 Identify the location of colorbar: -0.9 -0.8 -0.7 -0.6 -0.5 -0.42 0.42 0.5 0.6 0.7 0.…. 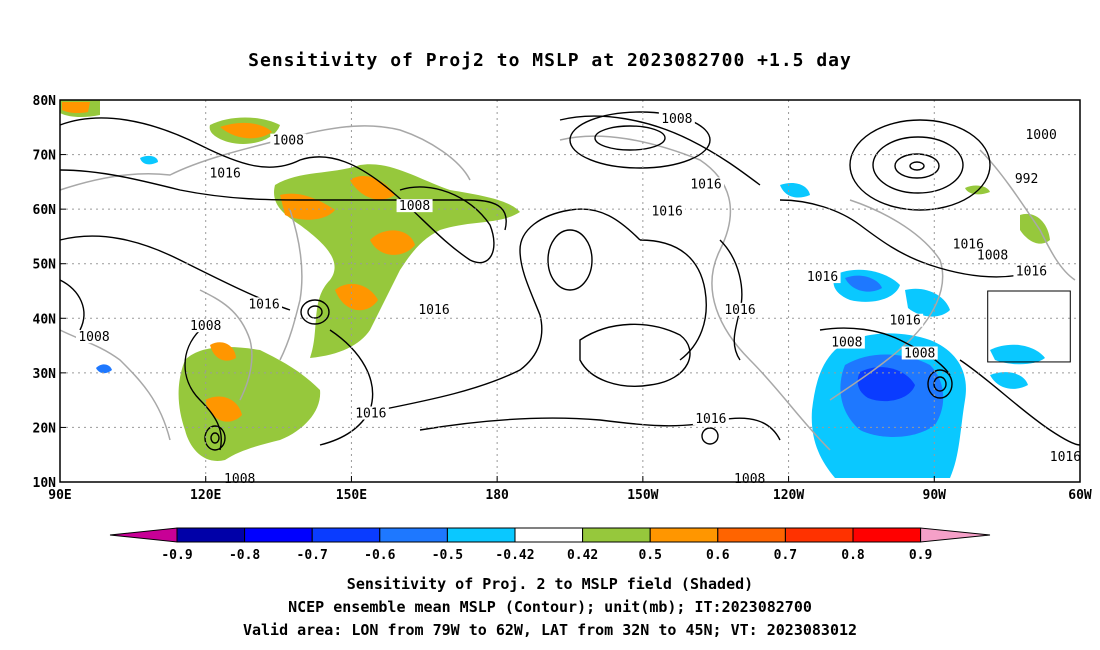
(550, 545).